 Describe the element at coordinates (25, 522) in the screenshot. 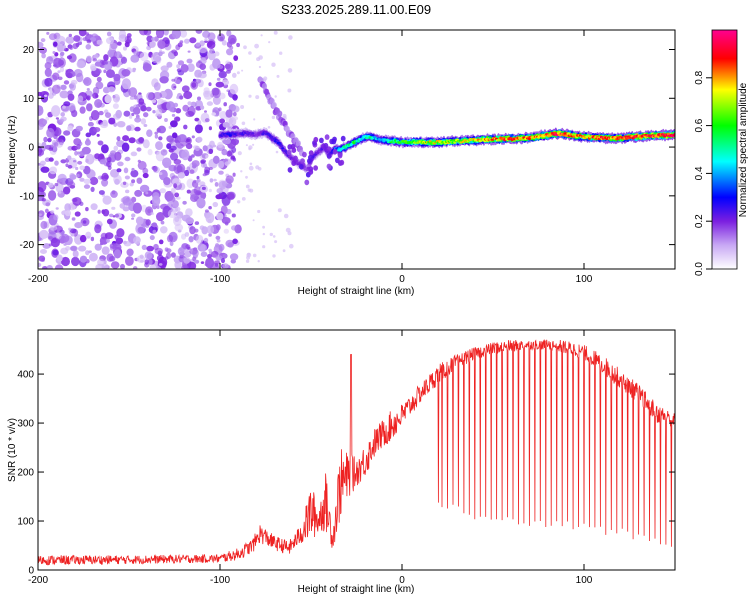

I see `y-tick-label: 100` at that location.